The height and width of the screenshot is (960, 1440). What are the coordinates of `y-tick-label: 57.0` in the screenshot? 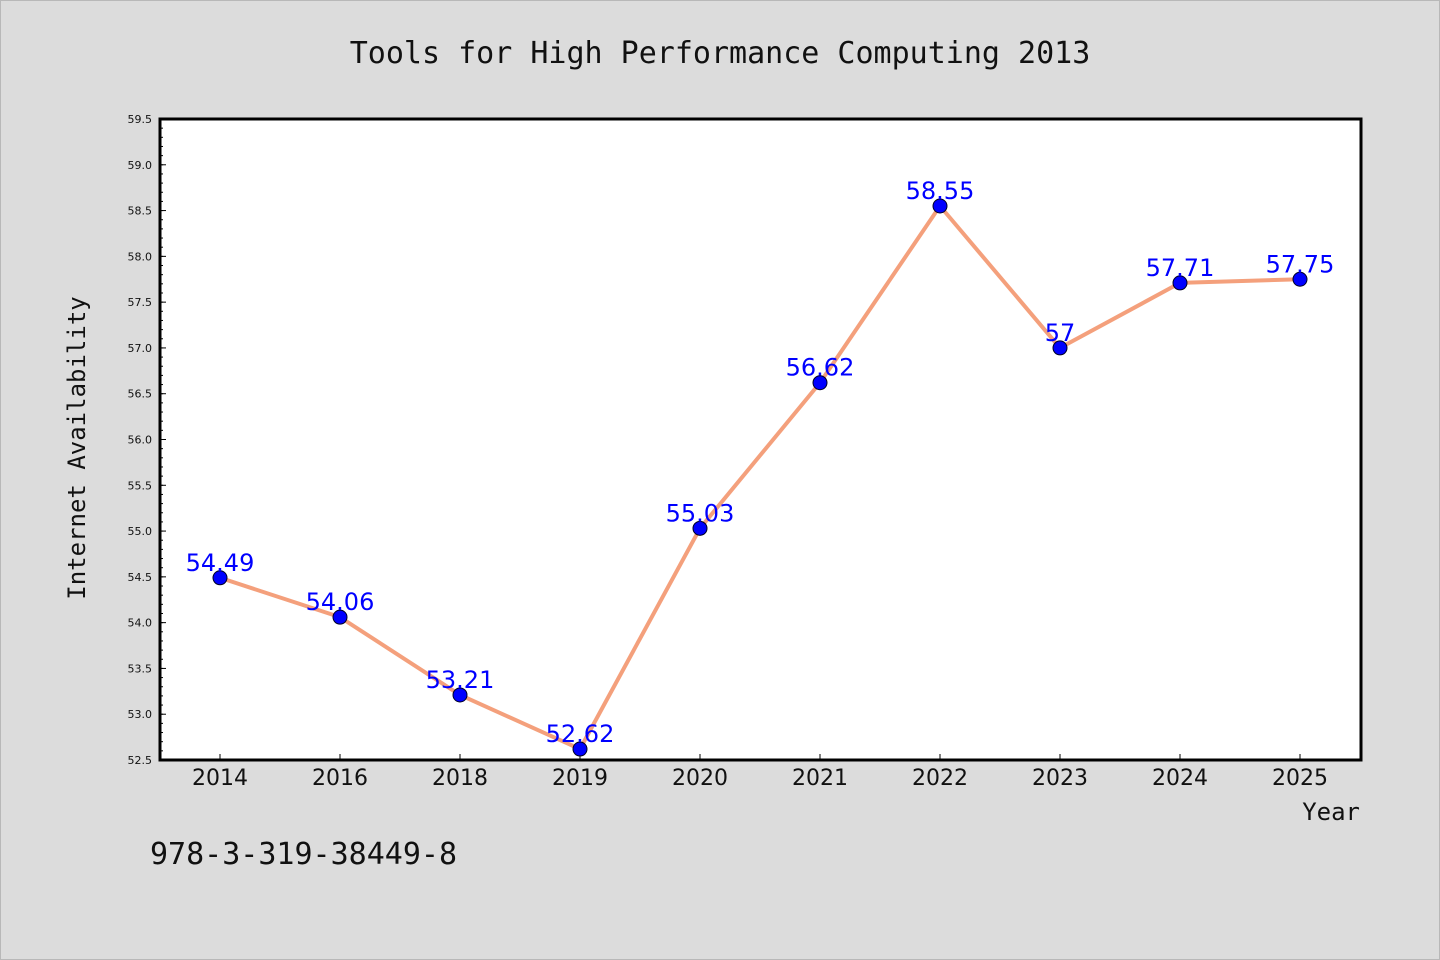 It's located at (140, 348).